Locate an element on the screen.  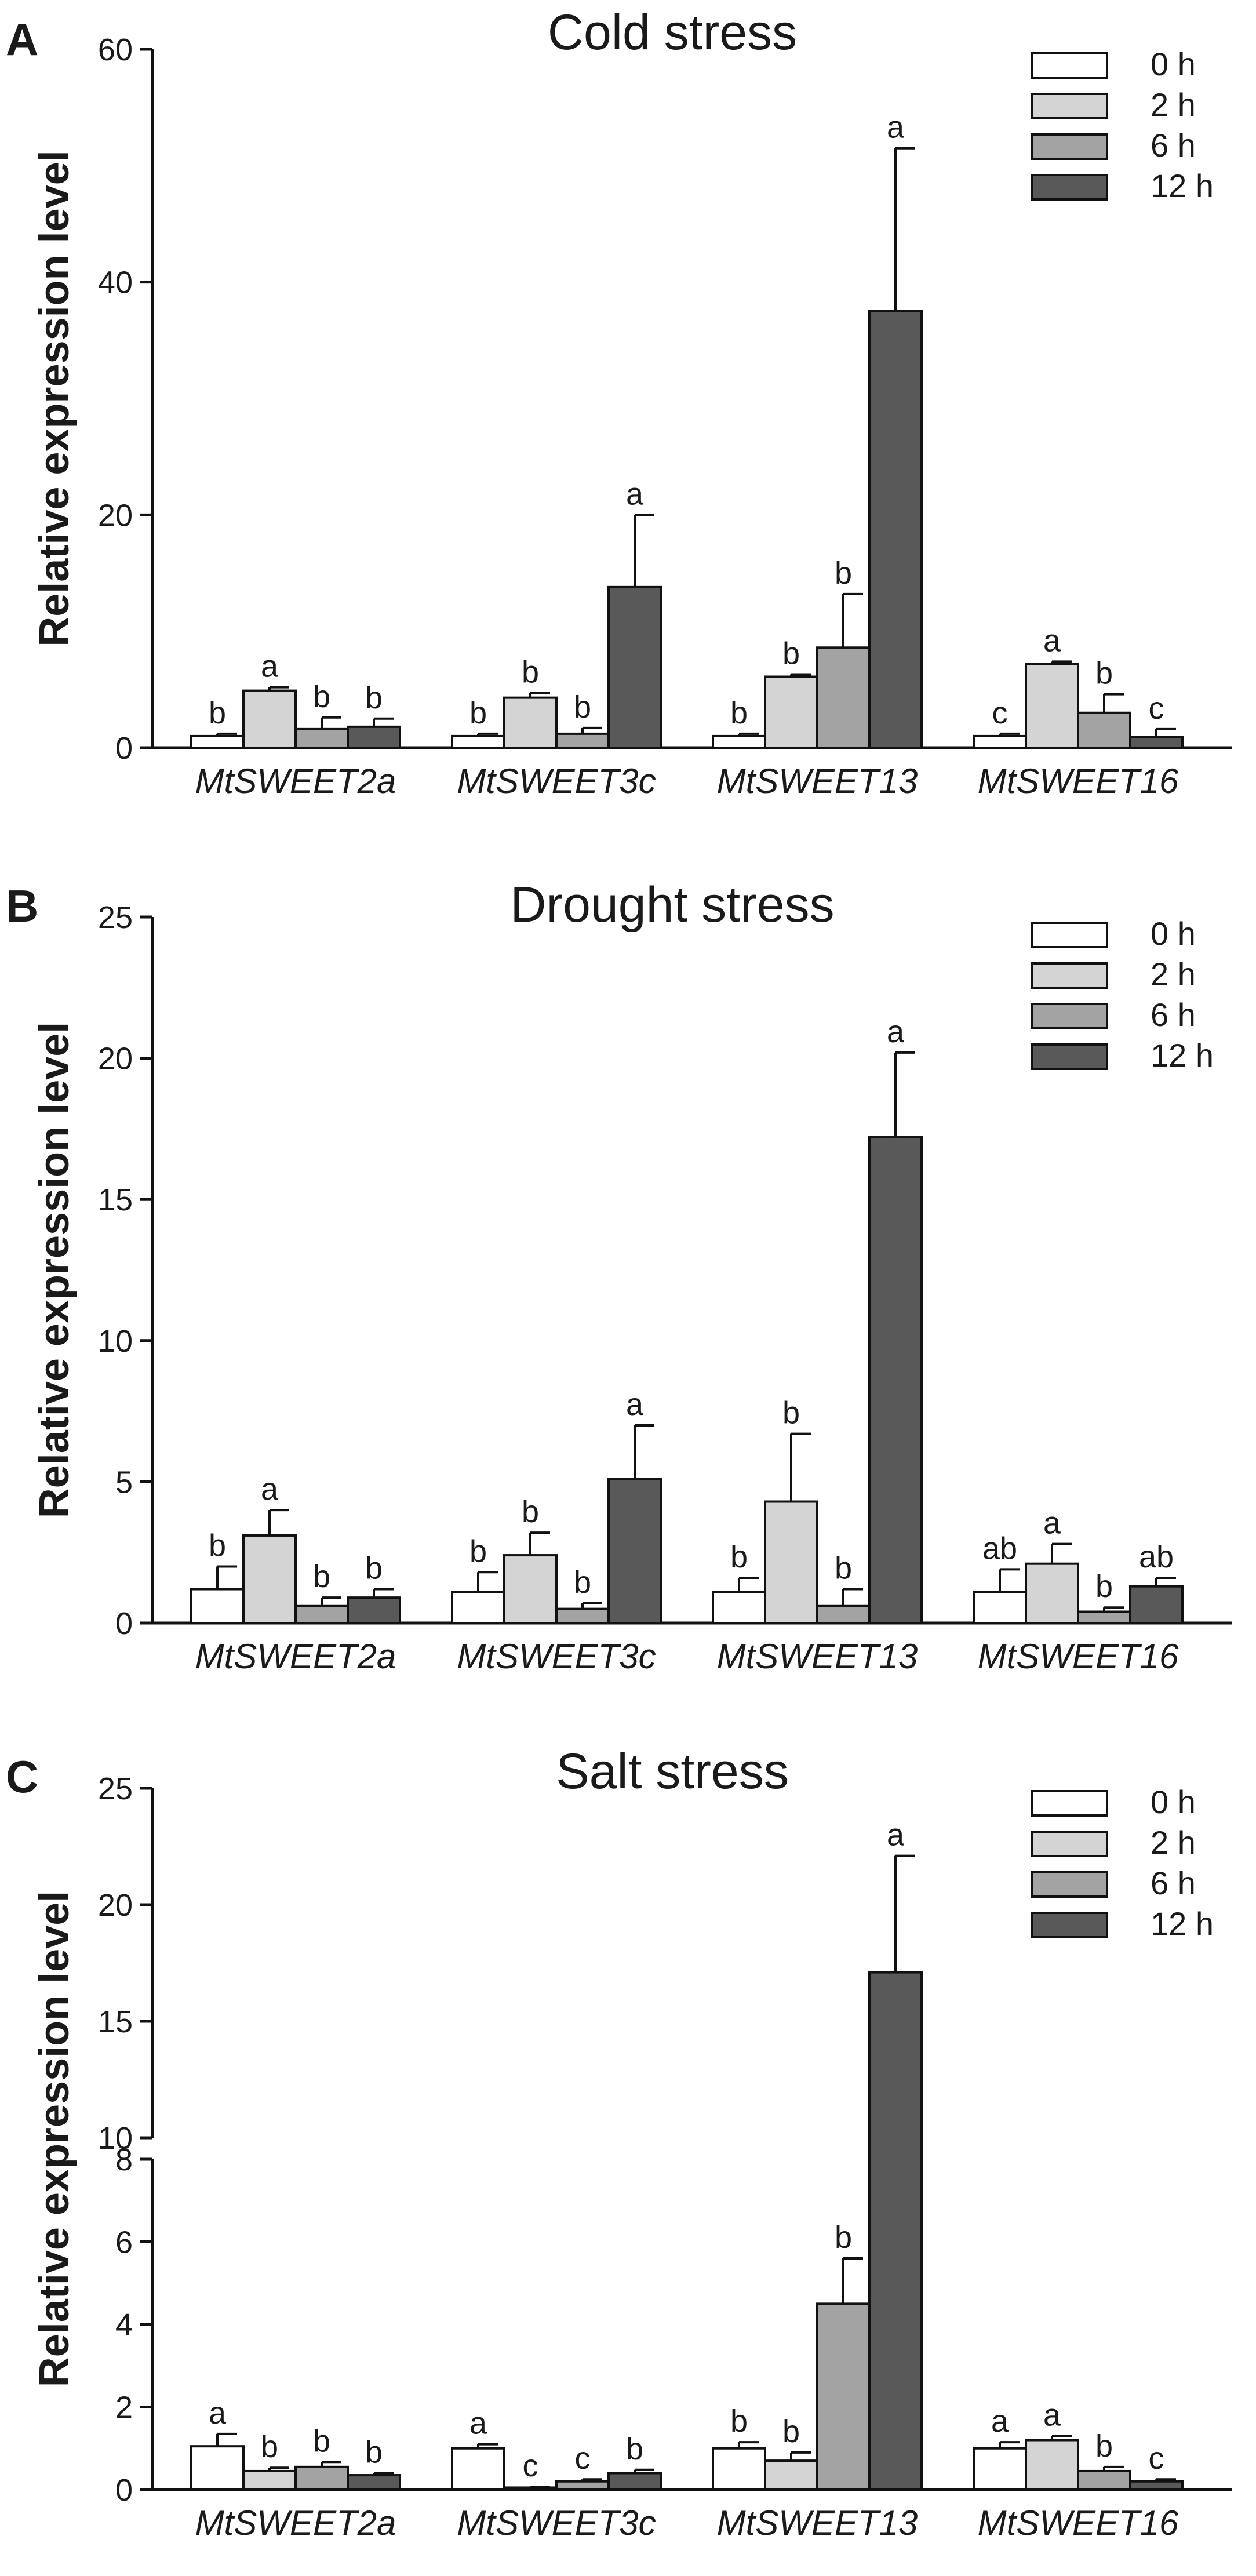
panel-letter: C is located at coordinates (22, 1776).